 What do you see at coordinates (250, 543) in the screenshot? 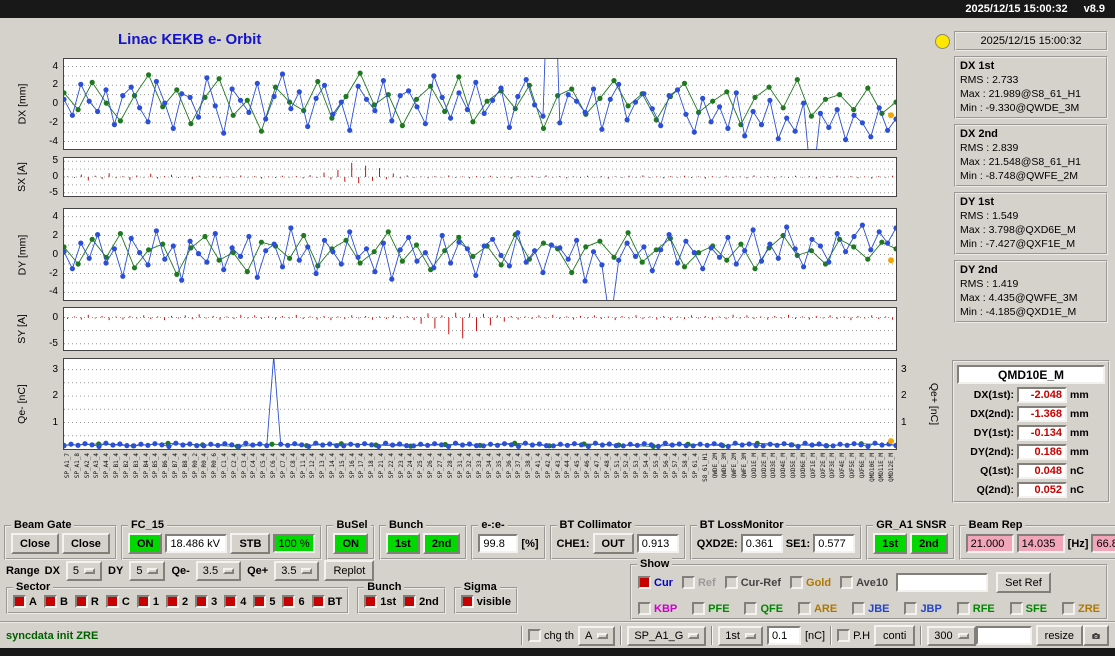
I see `fc15-stb-button: STB` at bounding box center [250, 543].